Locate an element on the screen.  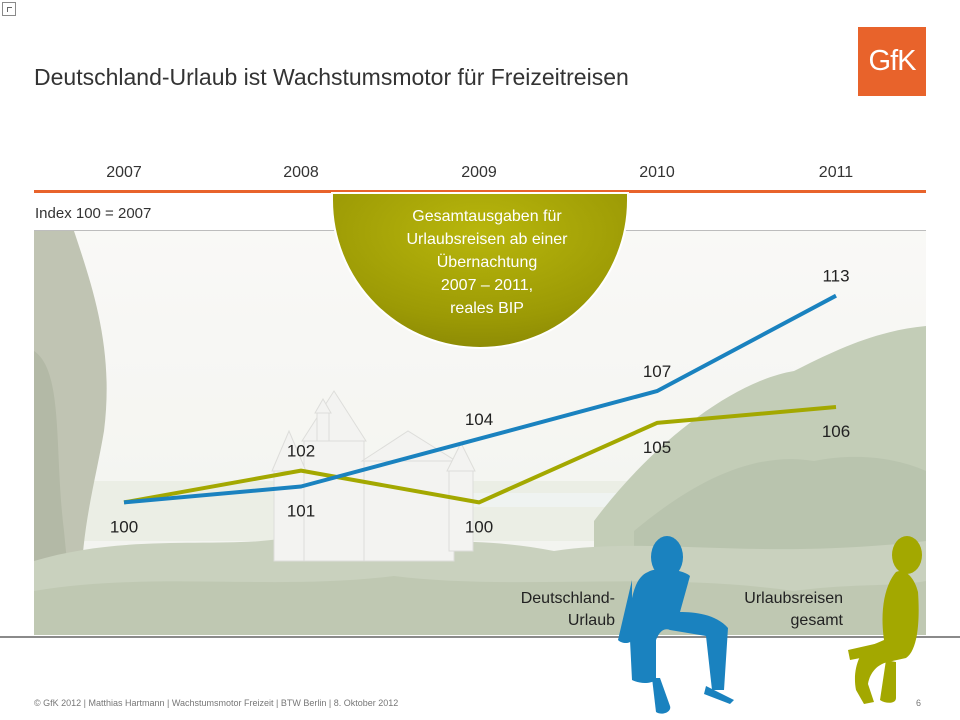
gfk-logo: GfK is located at coordinates (892, 61).